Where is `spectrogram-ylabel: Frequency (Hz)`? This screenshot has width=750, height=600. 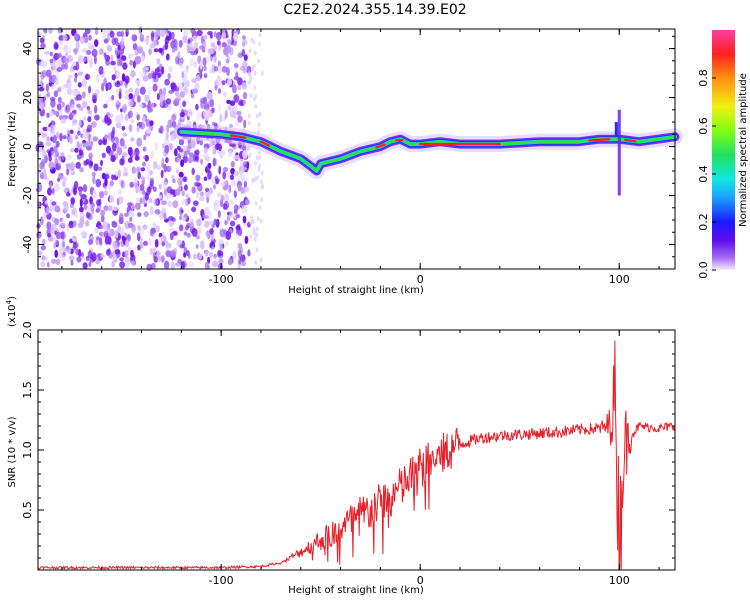
spectrogram-ylabel: Frequency (Hz) is located at coordinates (12, 149).